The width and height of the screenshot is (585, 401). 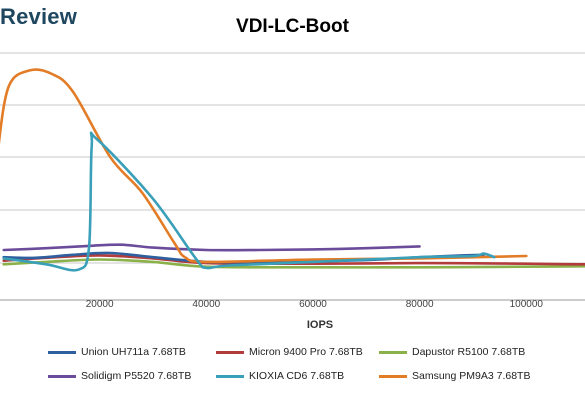 What do you see at coordinates (136, 376) in the screenshot?
I see `legend-label: Solidigm P5520 7.68TB` at bounding box center [136, 376].